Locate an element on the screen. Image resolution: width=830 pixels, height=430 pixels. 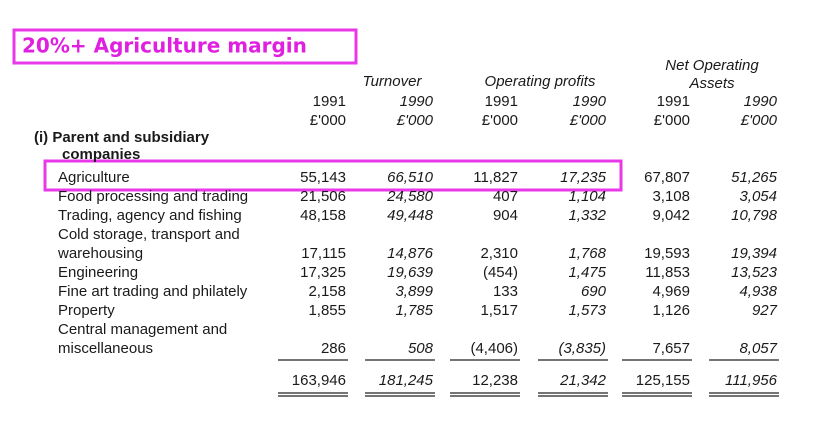
cell: 55,143 is located at coordinates (323, 177).